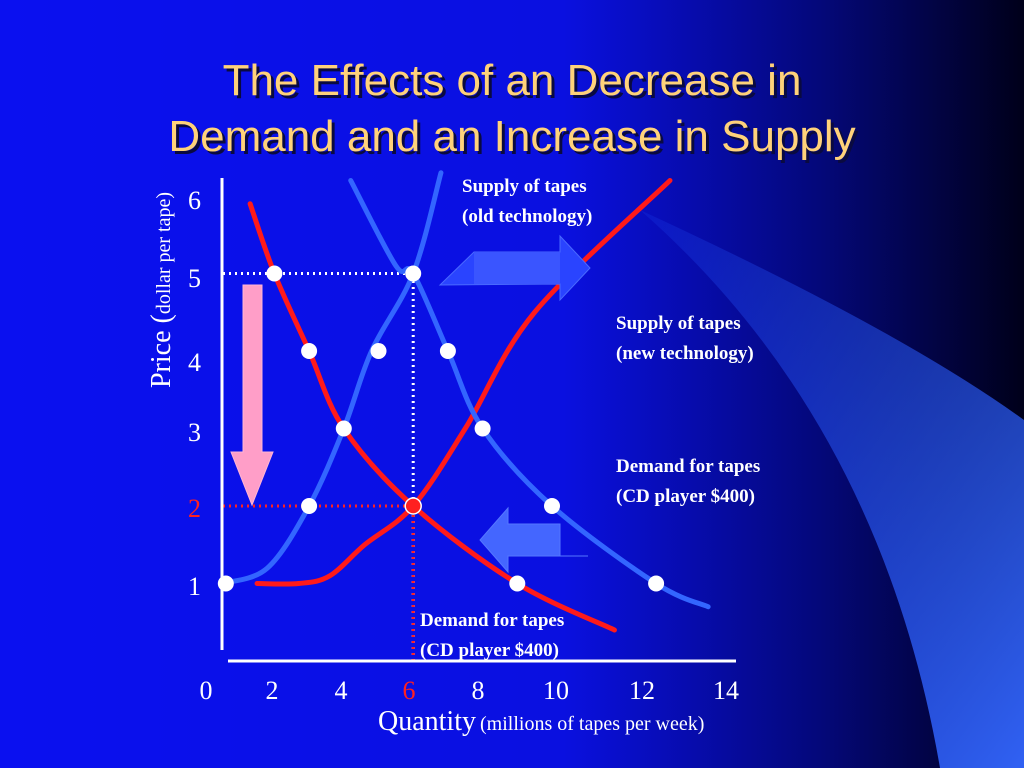 This screenshot has width=1024, height=768. What do you see at coordinates (556, 690) in the screenshot?
I see `x-tick-label: 10` at bounding box center [556, 690].